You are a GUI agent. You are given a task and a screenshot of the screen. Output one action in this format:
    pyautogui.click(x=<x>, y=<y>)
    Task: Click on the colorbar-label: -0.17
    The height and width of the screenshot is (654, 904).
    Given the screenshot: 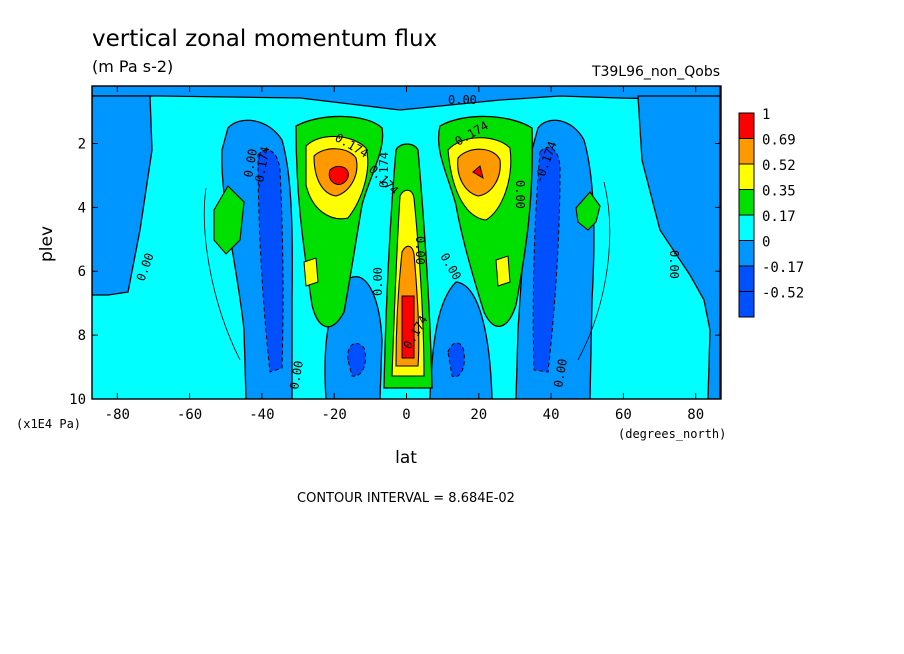 What is the action you would take?
    pyautogui.click(x=783, y=268)
    